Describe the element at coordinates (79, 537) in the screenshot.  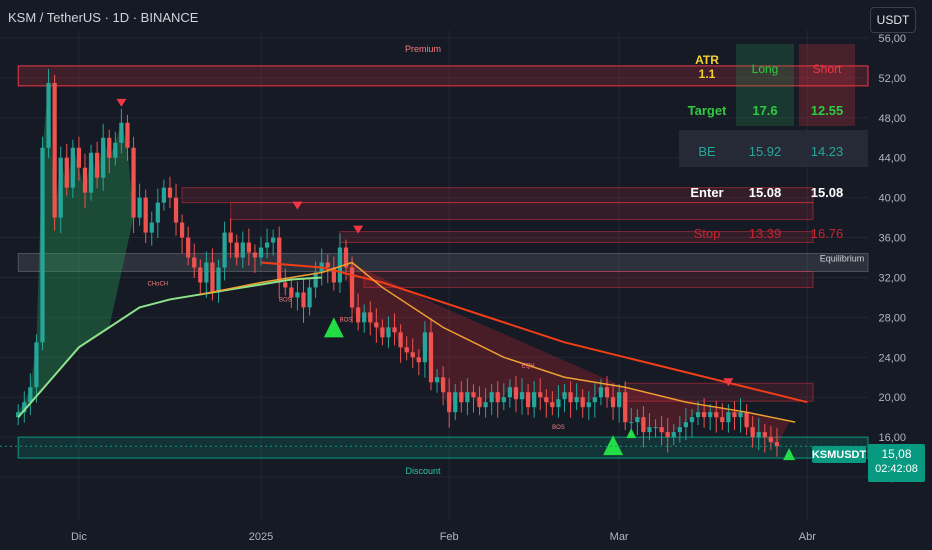
I see `time-tick-label: Dic` at that location.